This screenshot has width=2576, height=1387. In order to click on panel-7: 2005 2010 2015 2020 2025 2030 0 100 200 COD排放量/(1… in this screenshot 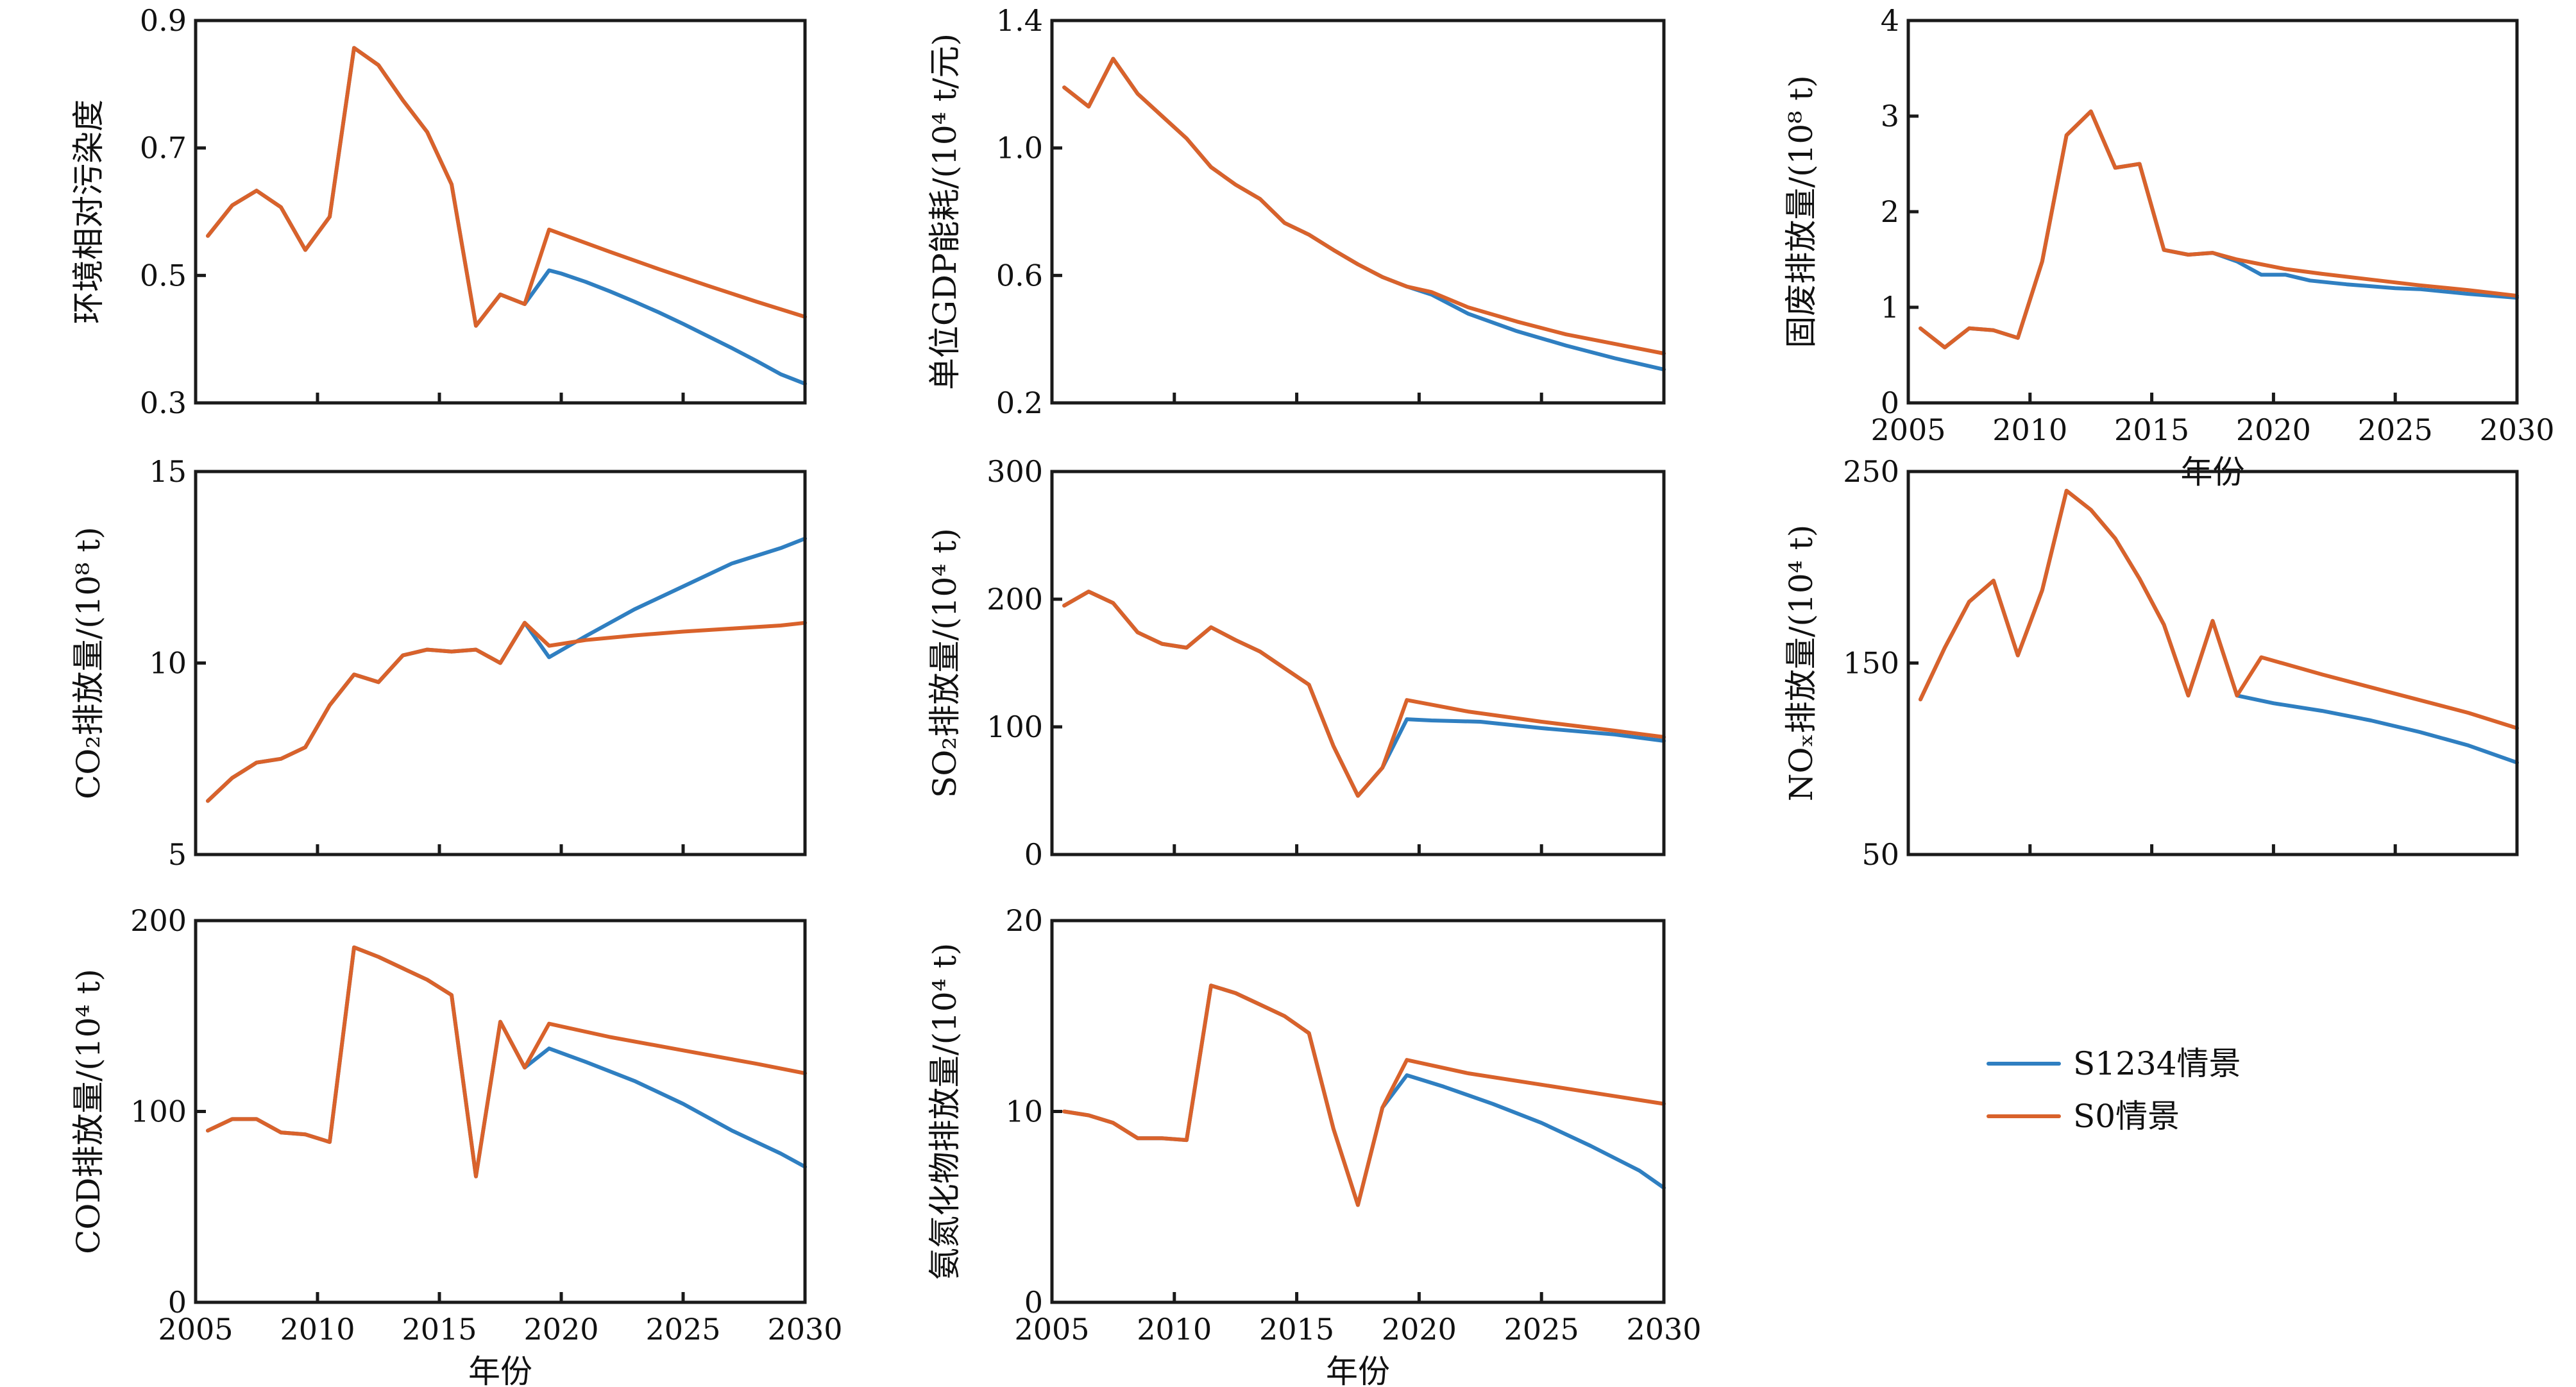, I will do `click(456, 1145)`.